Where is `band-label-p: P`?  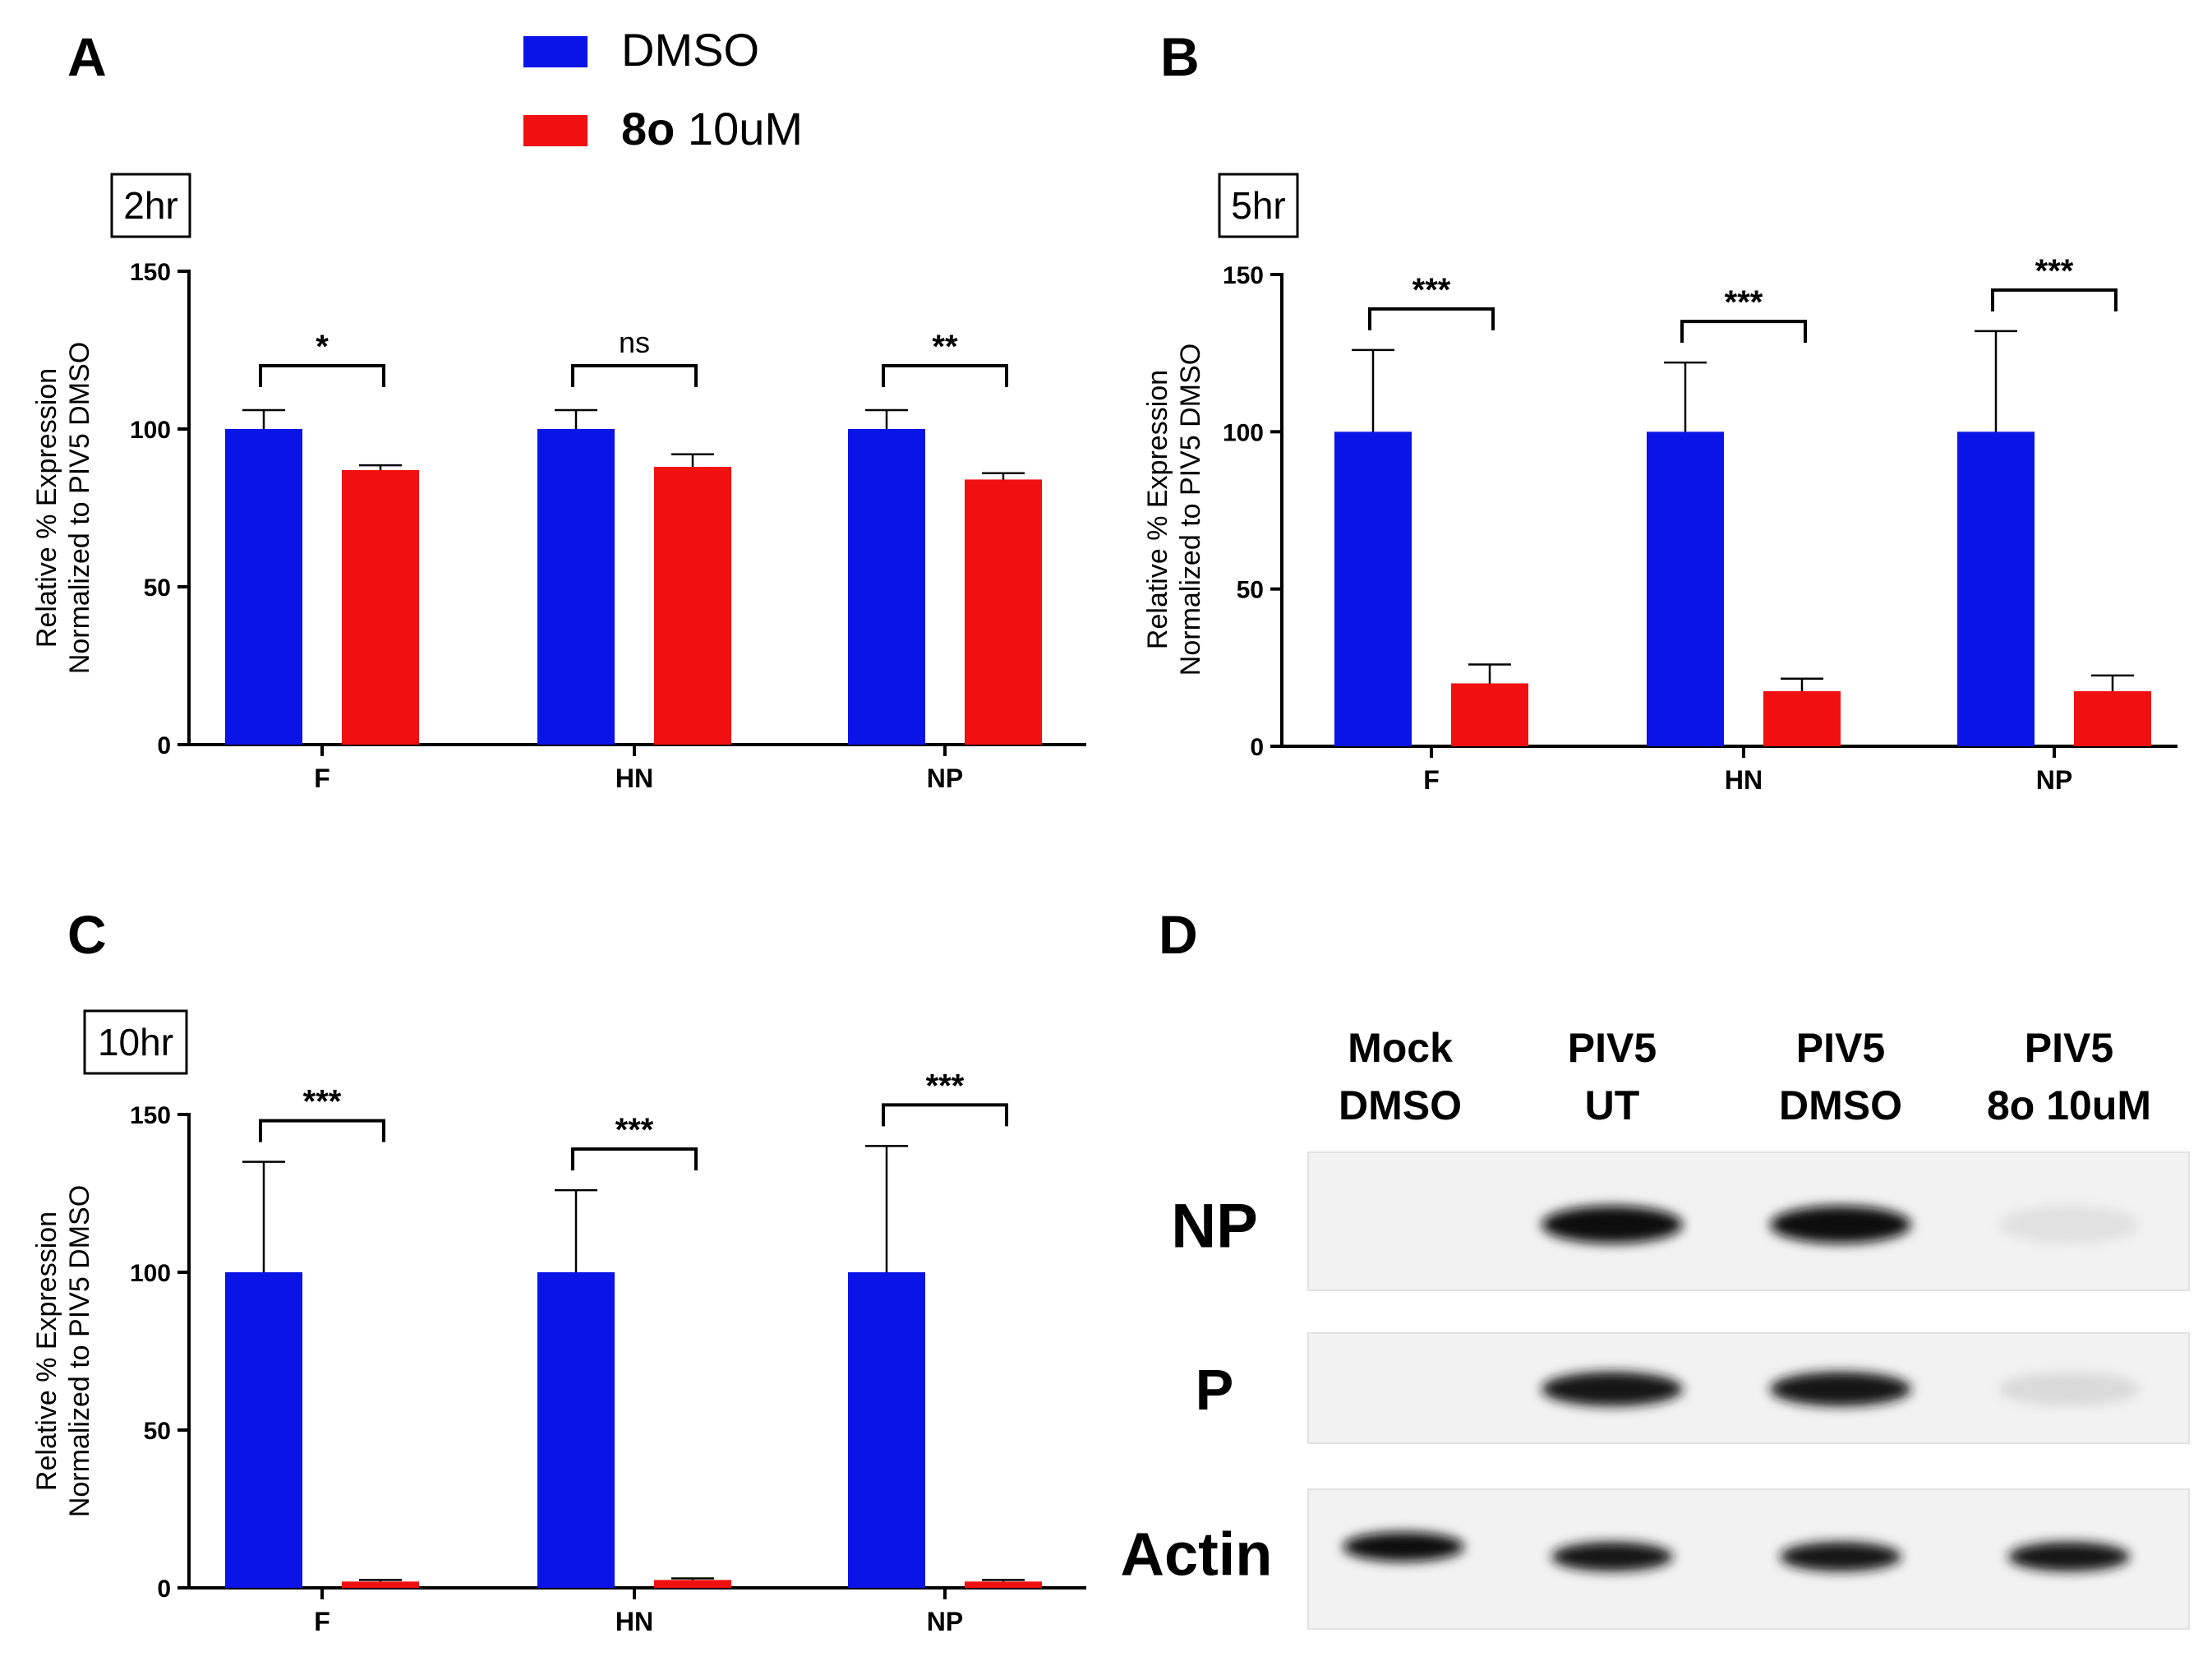
band-label-p: P is located at coordinates (1215, 1390).